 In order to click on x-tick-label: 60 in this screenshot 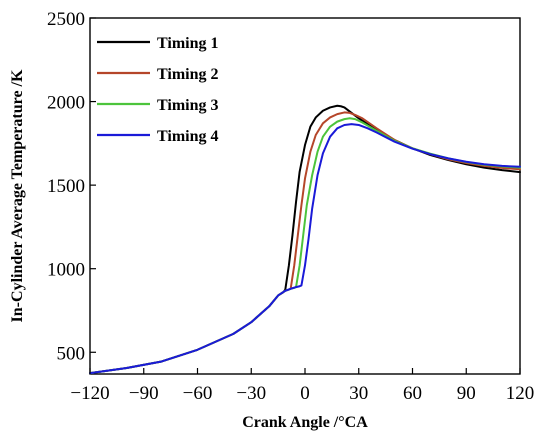, I will do `click(412, 393)`.